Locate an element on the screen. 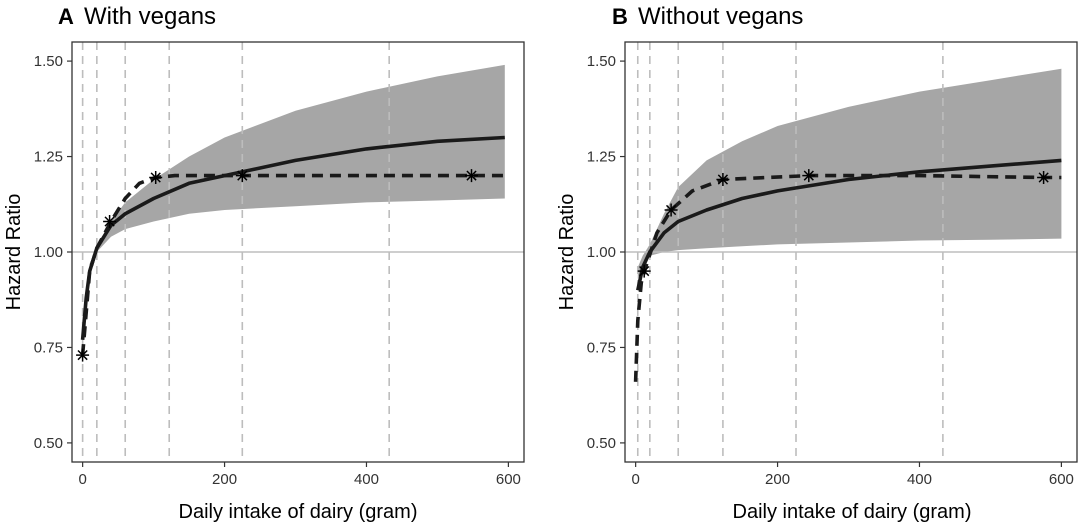 The width and height of the screenshot is (1080, 526). panel-b-x-axis-title: Daily intake of dairy (gram) is located at coordinates (852, 512).